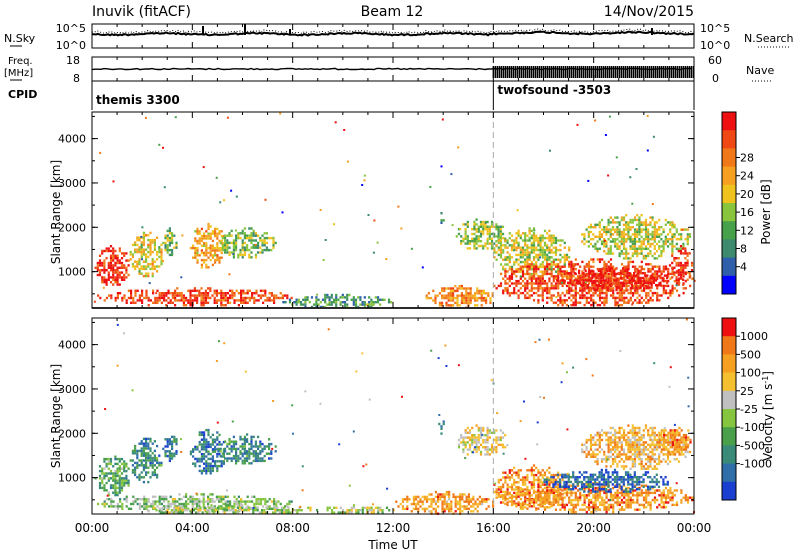 The height and width of the screenshot is (558, 800). I want to click on colorbar-tick-label: 20, so click(747, 194).